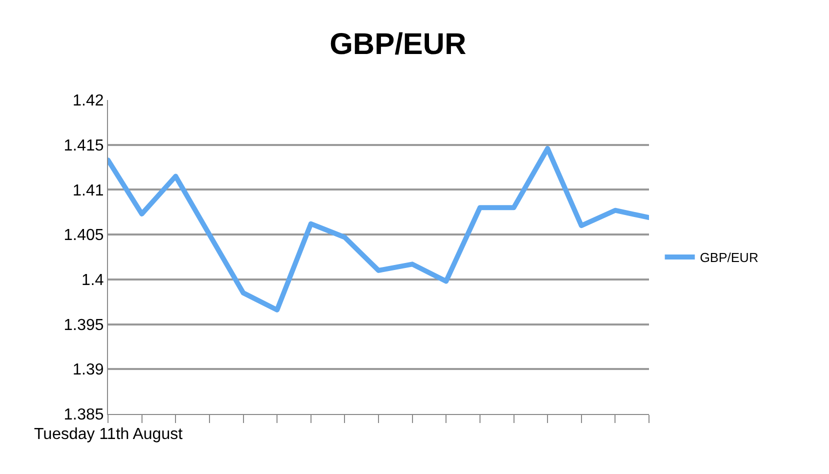 The image size is (829, 474). What do you see at coordinates (84, 325) in the screenshot?
I see `y-tick-label: 1.395` at bounding box center [84, 325].